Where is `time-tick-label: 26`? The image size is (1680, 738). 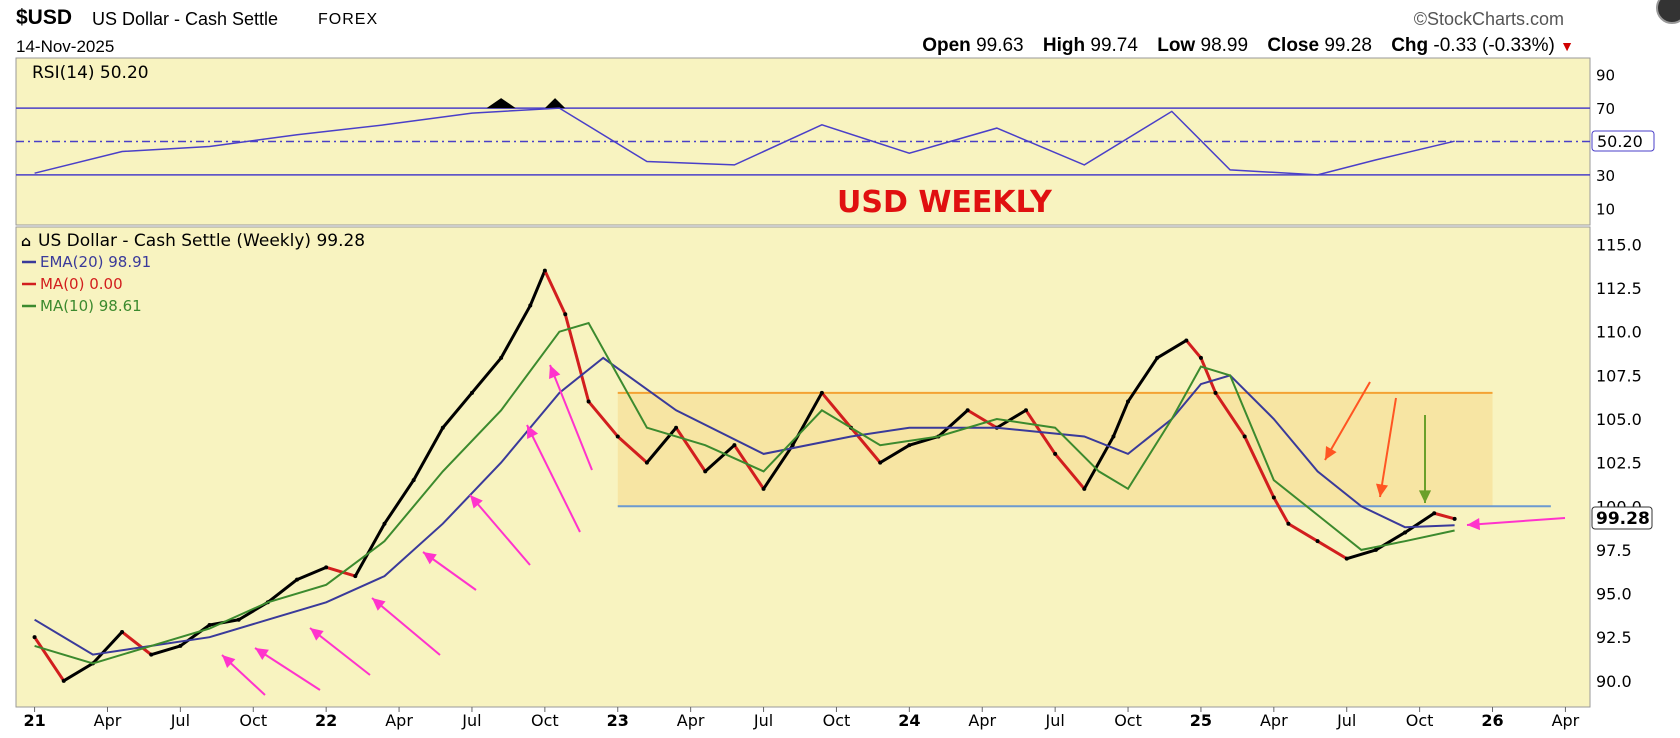
time-tick-label: 26 is located at coordinates (1492, 720).